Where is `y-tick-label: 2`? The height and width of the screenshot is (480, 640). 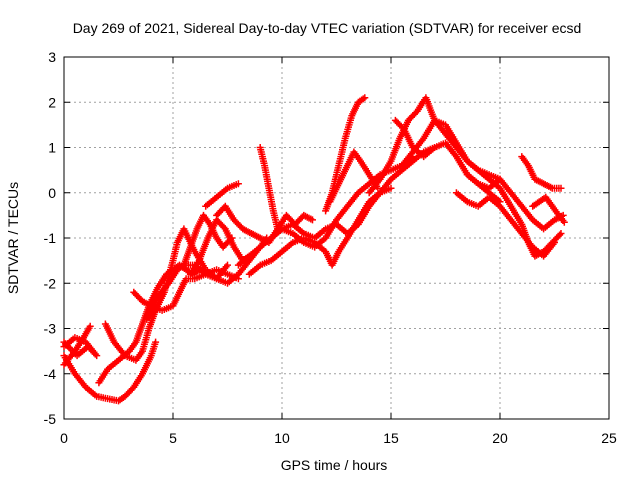 y-tick-label: 2 is located at coordinates (52, 102).